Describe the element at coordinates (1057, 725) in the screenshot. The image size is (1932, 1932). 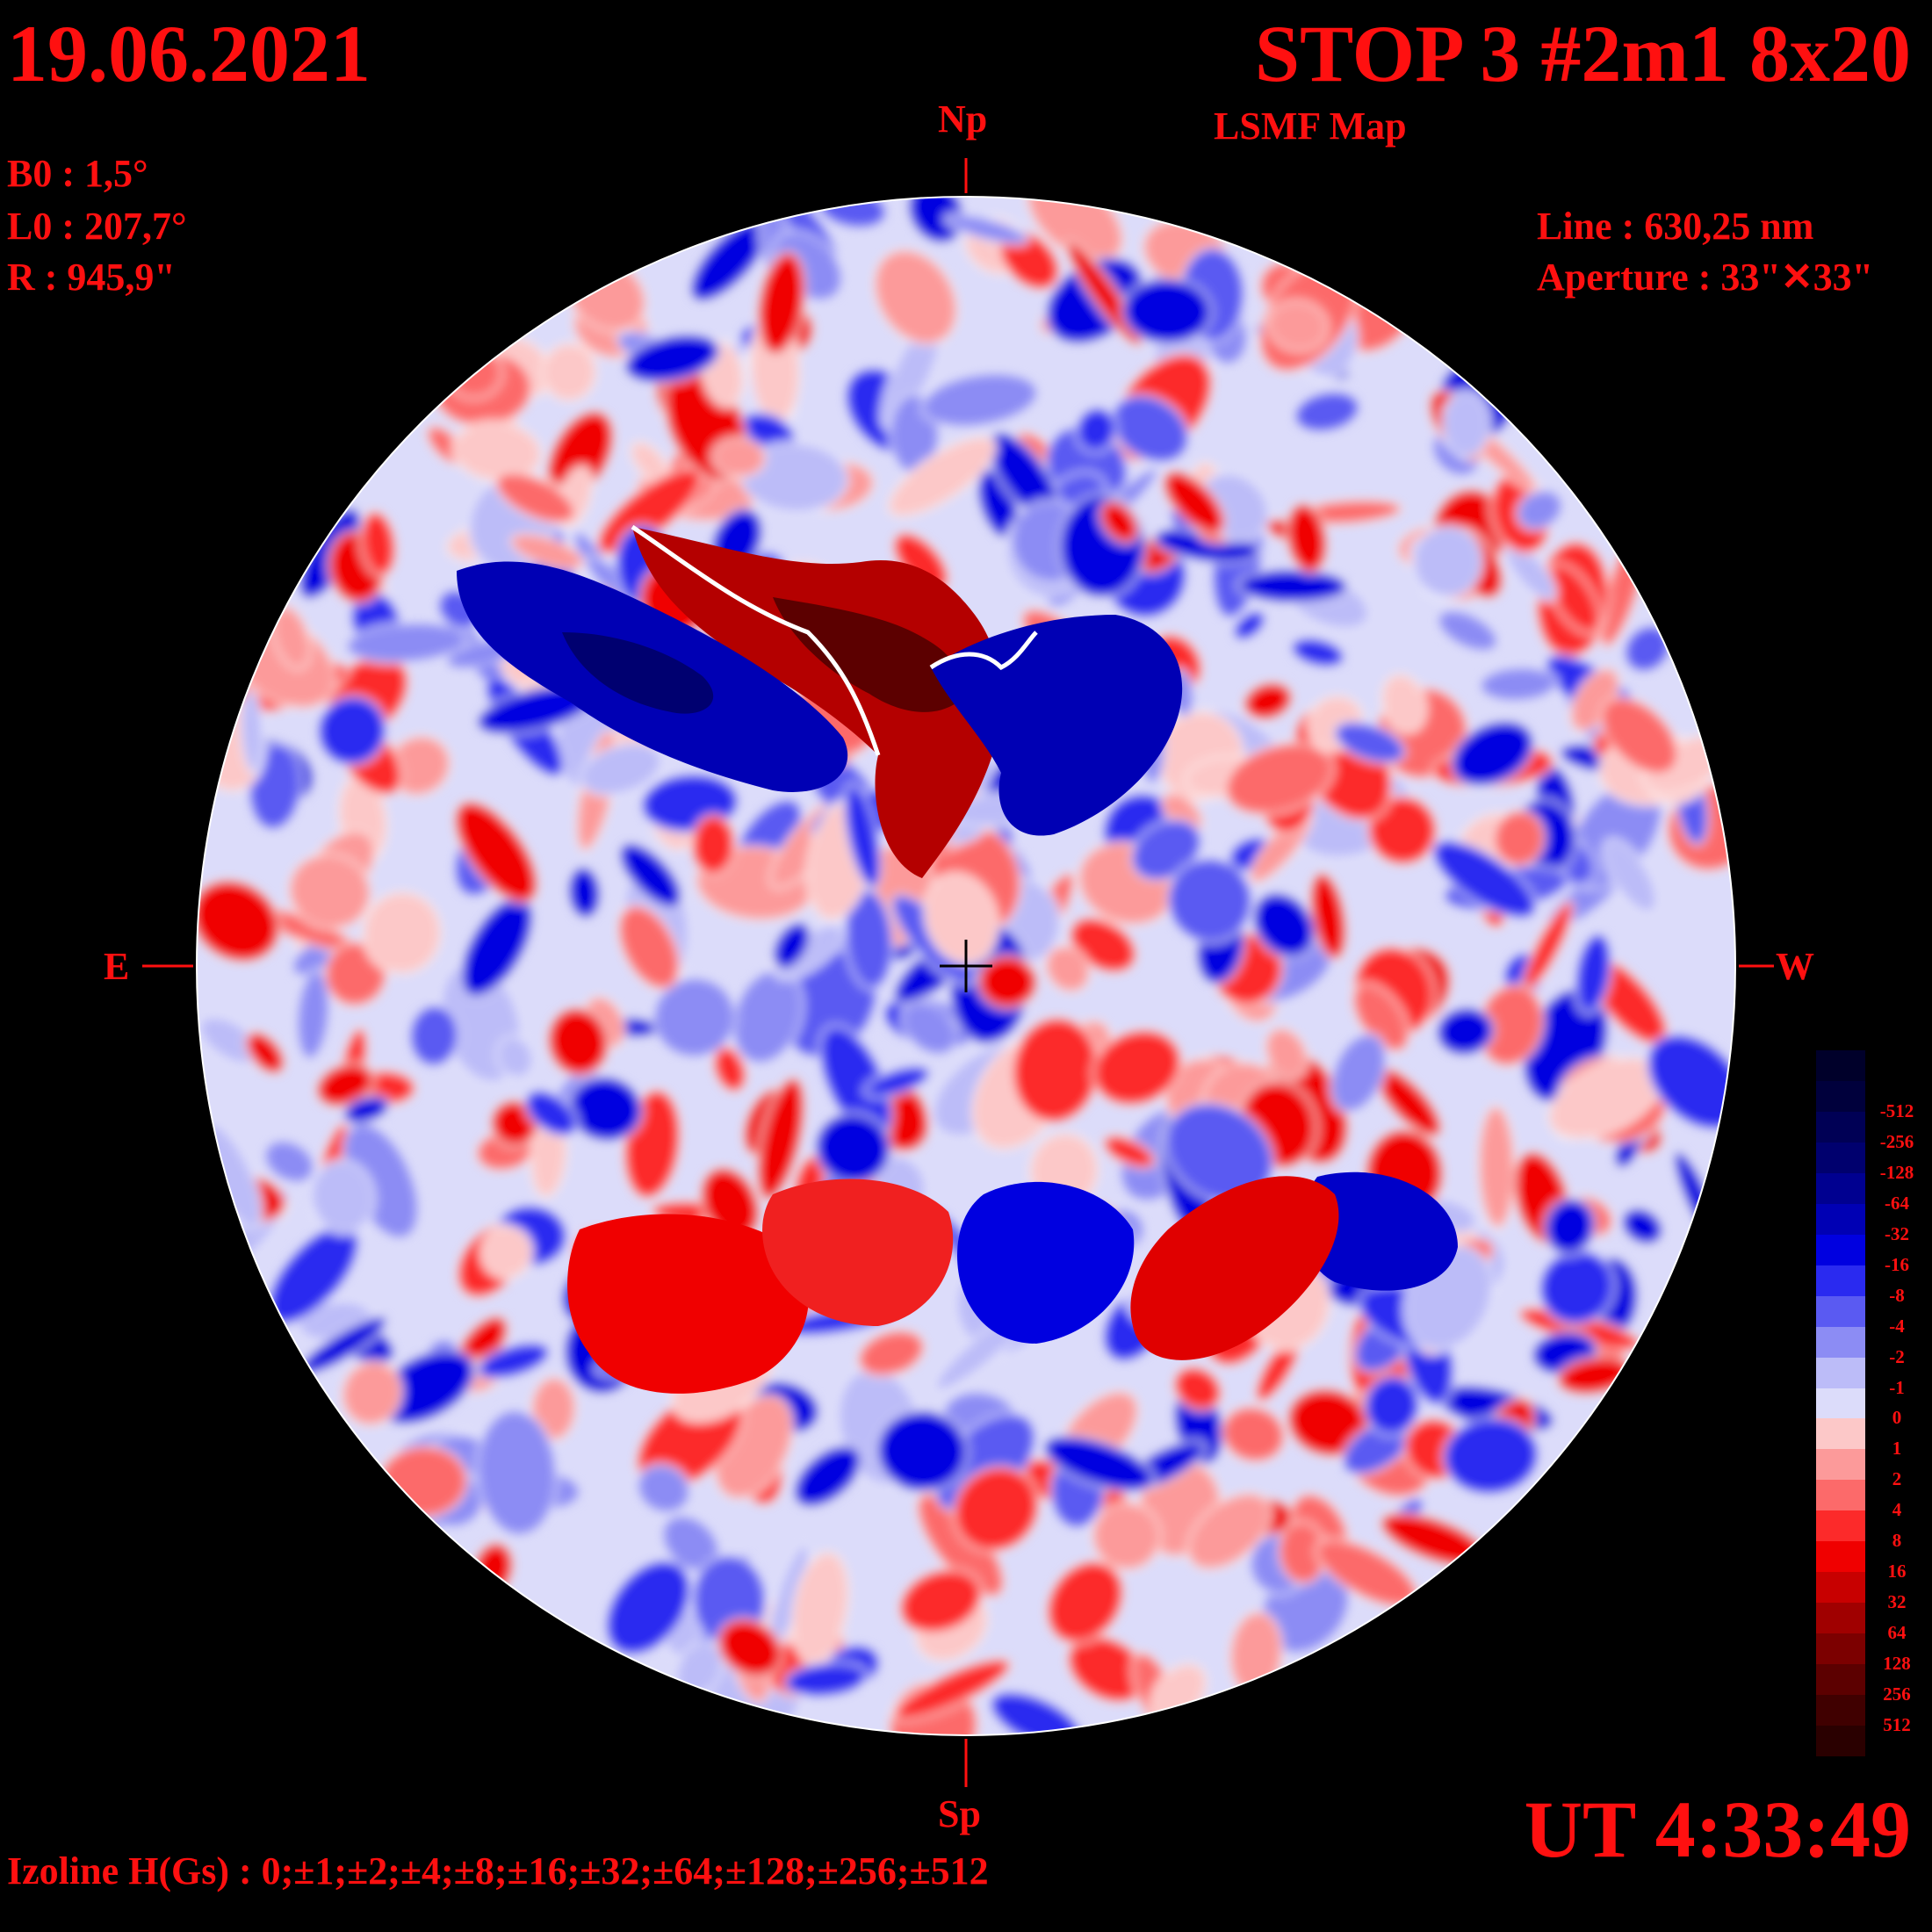
I see `active-region-negative-west` at that location.